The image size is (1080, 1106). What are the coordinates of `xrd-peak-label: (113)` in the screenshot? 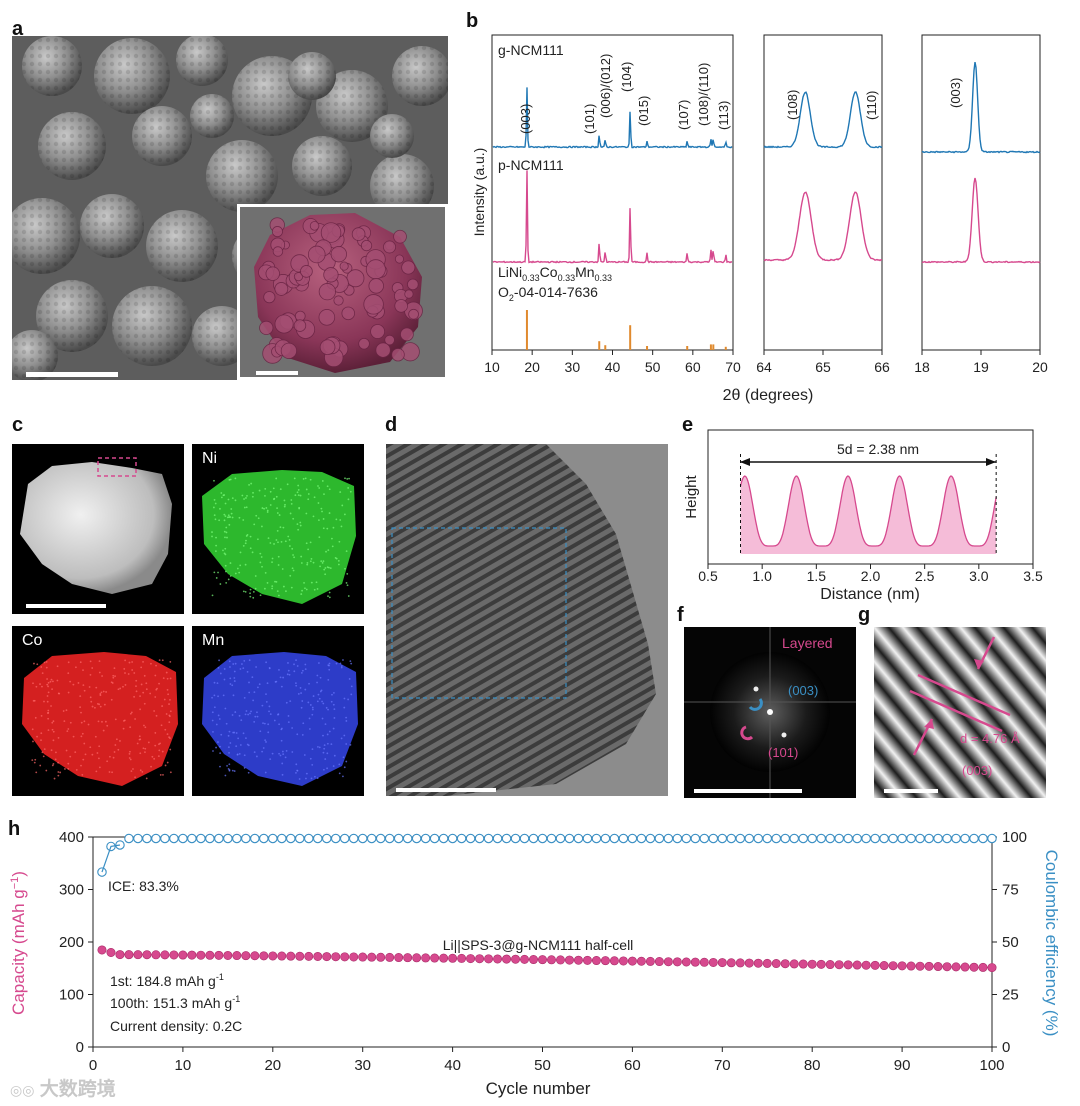 It's located at (723, 115).